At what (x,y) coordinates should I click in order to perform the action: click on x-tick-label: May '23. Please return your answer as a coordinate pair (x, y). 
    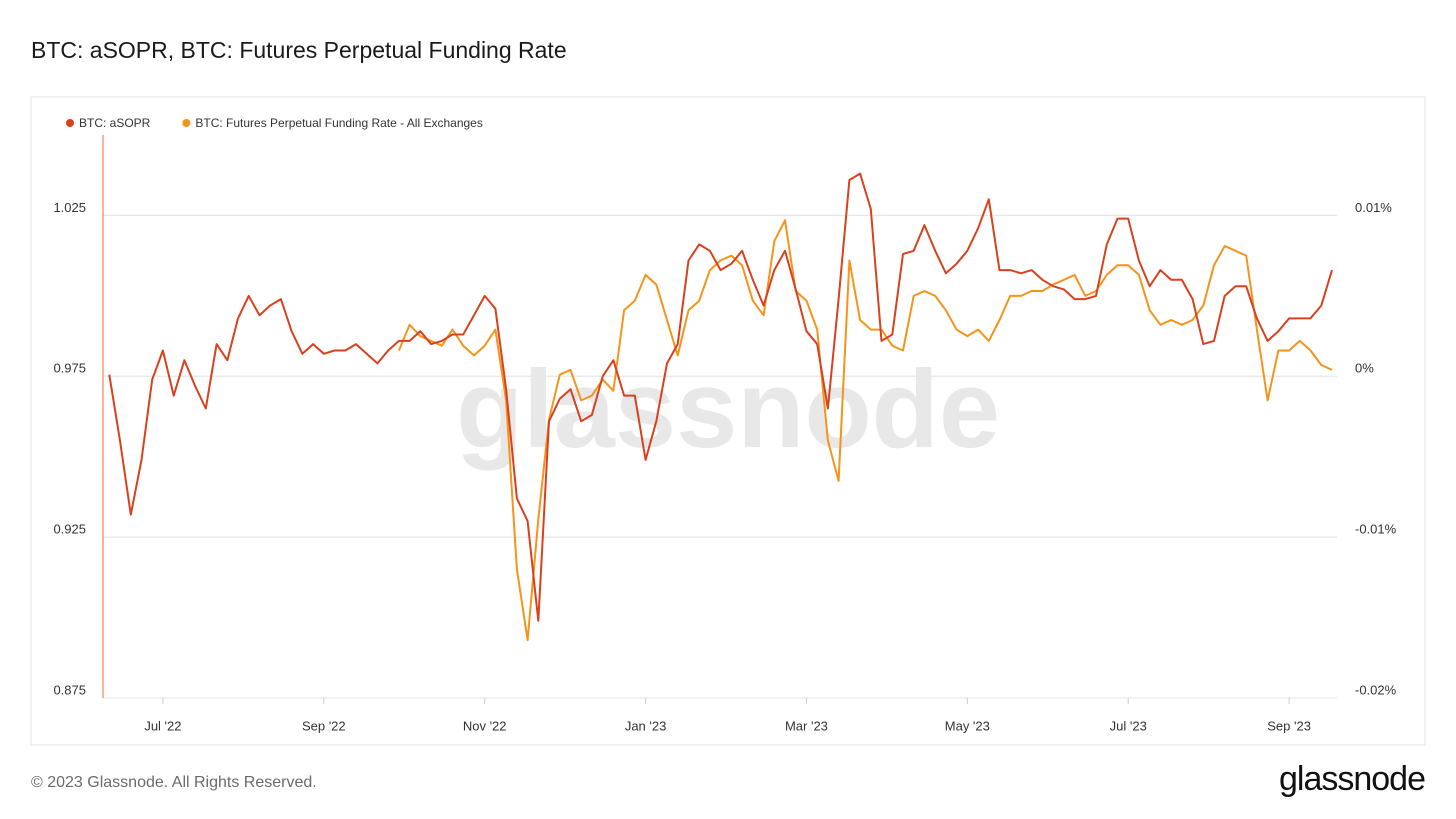
    Looking at the image, I should click on (967, 725).